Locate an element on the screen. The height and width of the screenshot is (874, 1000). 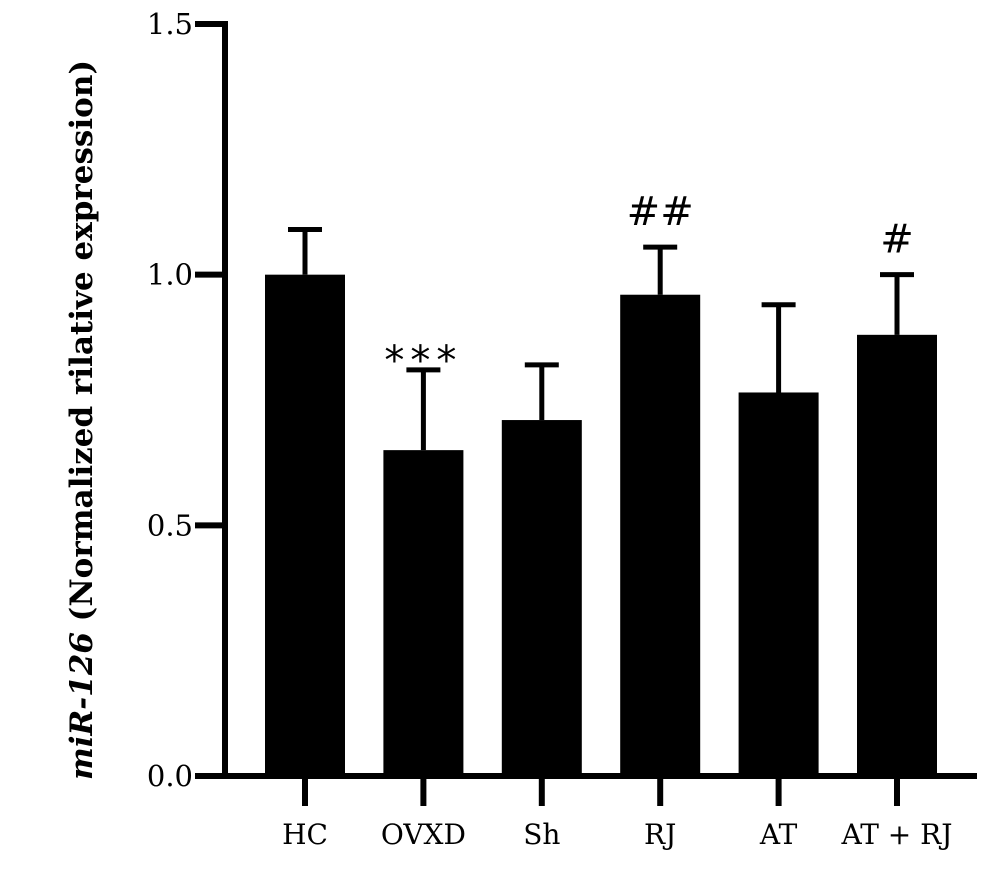
y-tick-label: 0.0 is located at coordinates (170, 776).